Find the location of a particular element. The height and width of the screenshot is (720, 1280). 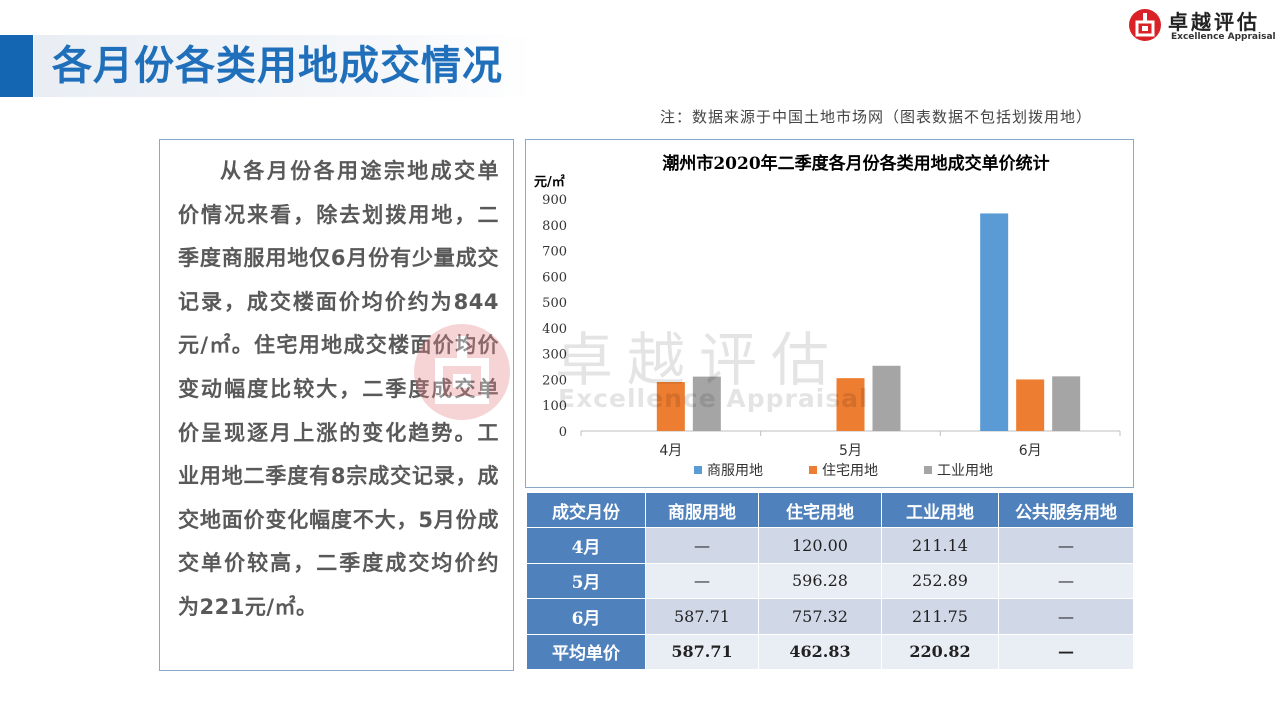

page-title: 各月份各类用地成交情况 is located at coordinates (277, 66).